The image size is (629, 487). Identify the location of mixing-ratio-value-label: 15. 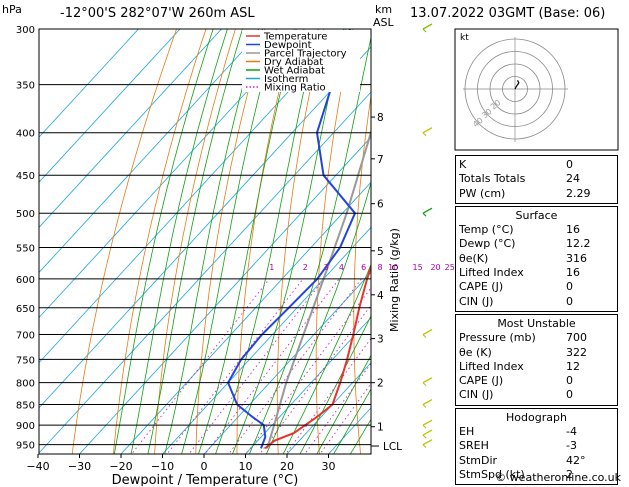
(418, 267).